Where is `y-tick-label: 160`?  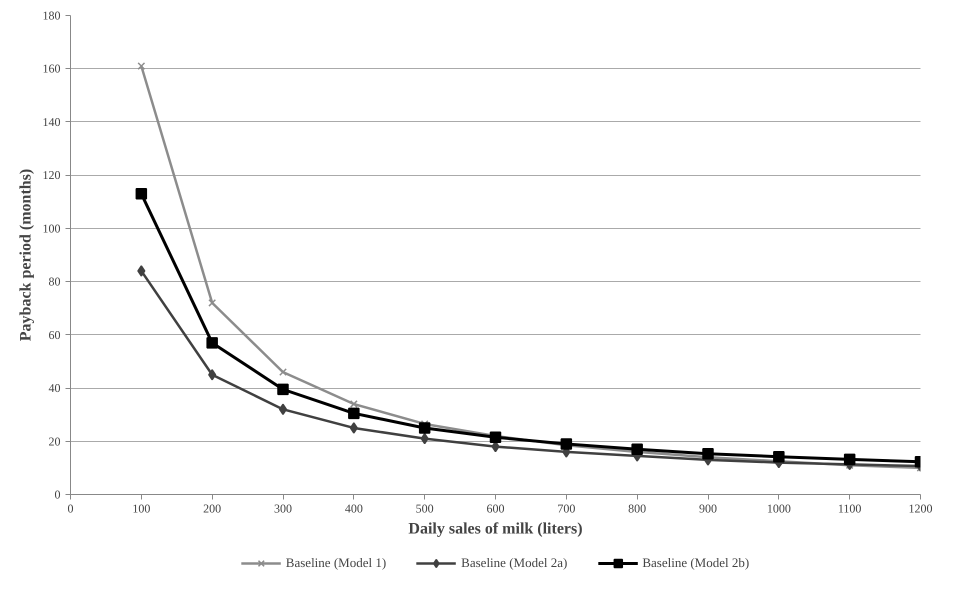 y-tick-label: 160 is located at coordinates (51, 69).